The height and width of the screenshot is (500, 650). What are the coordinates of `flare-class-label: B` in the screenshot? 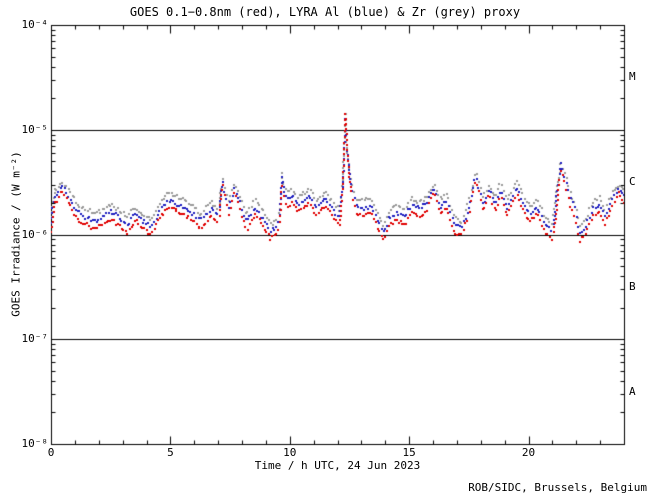 It's located at (632, 286).